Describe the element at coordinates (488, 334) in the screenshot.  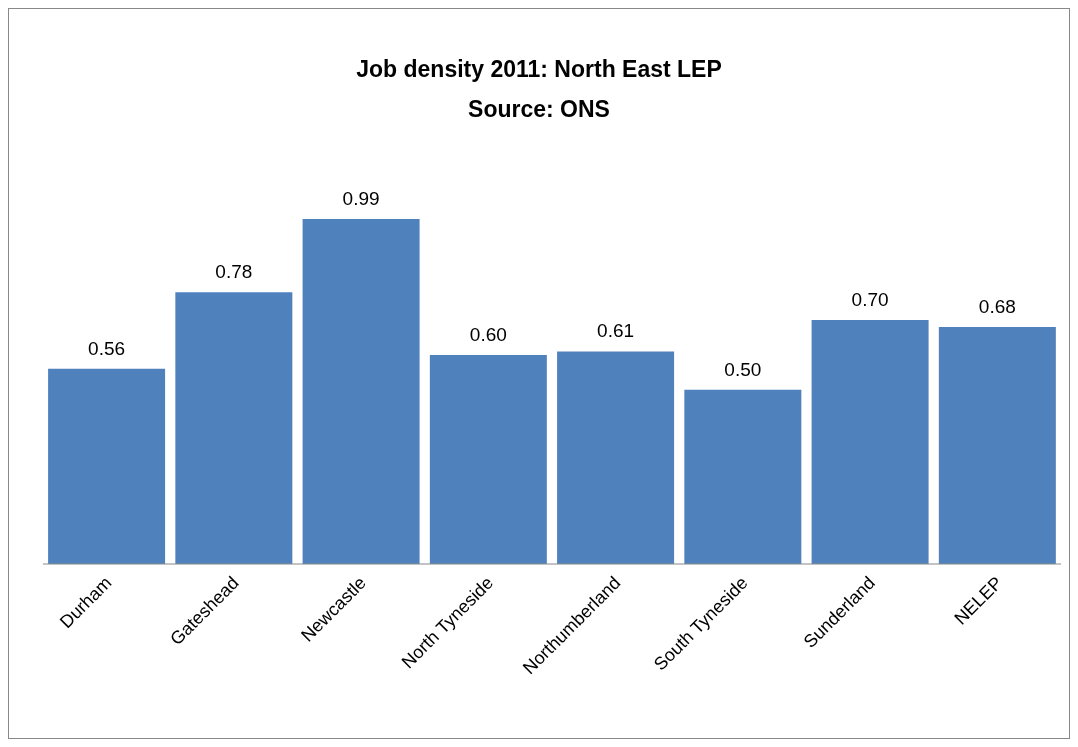
I see `data-label: 0.60` at that location.